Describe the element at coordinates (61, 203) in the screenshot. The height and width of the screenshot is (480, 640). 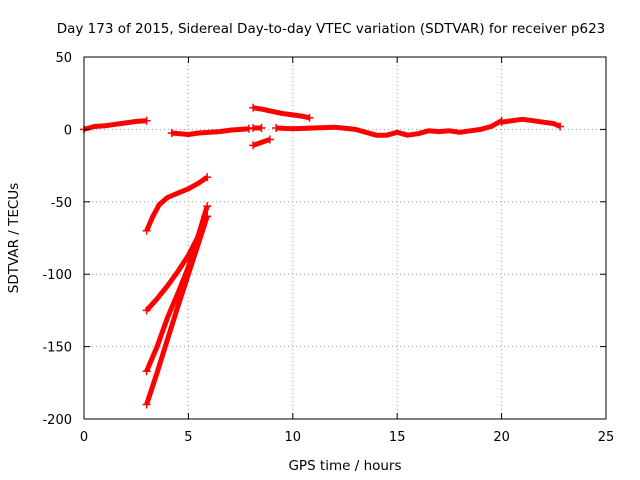
I see `y-tick-label: -50` at that location.